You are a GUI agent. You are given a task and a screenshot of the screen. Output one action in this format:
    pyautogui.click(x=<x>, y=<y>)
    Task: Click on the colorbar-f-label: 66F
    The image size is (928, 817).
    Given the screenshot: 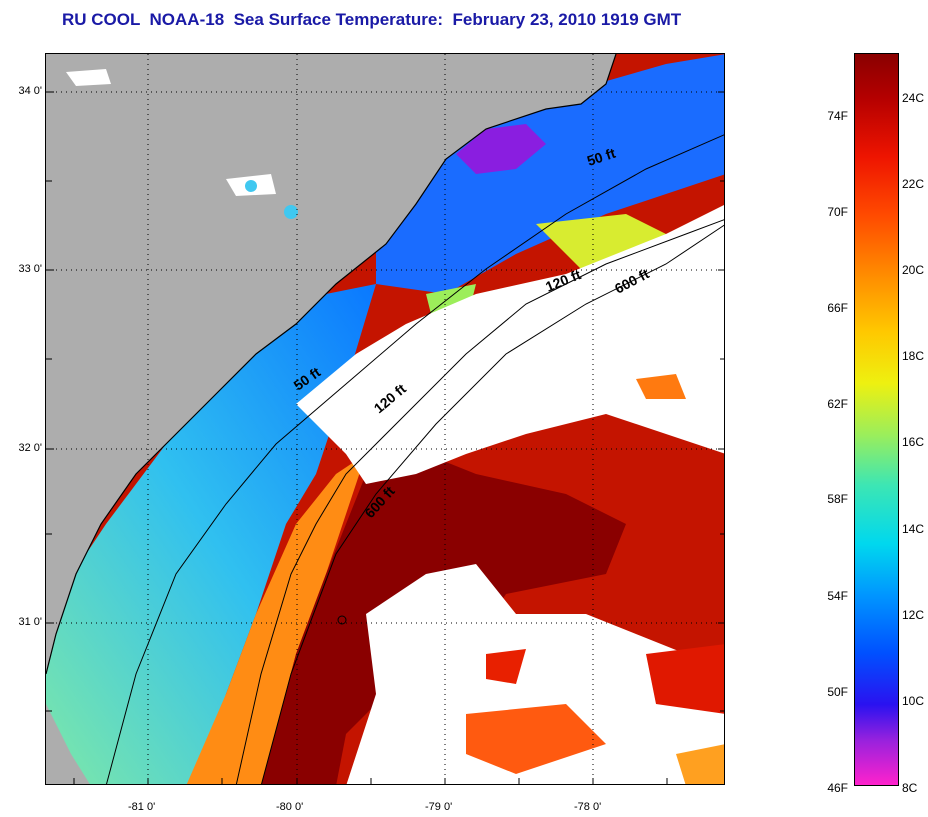 What is the action you would take?
    pyautogui.click(x=837, y=308)
    